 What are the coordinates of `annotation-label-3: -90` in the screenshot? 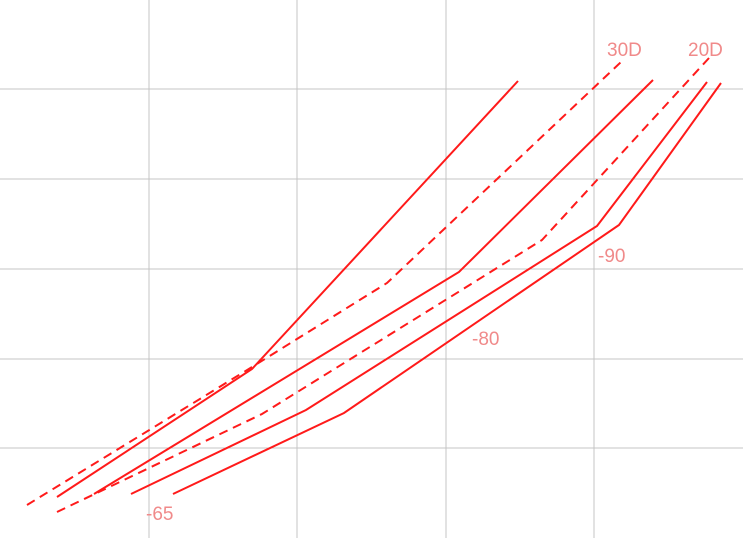 It's located at (611, 256).